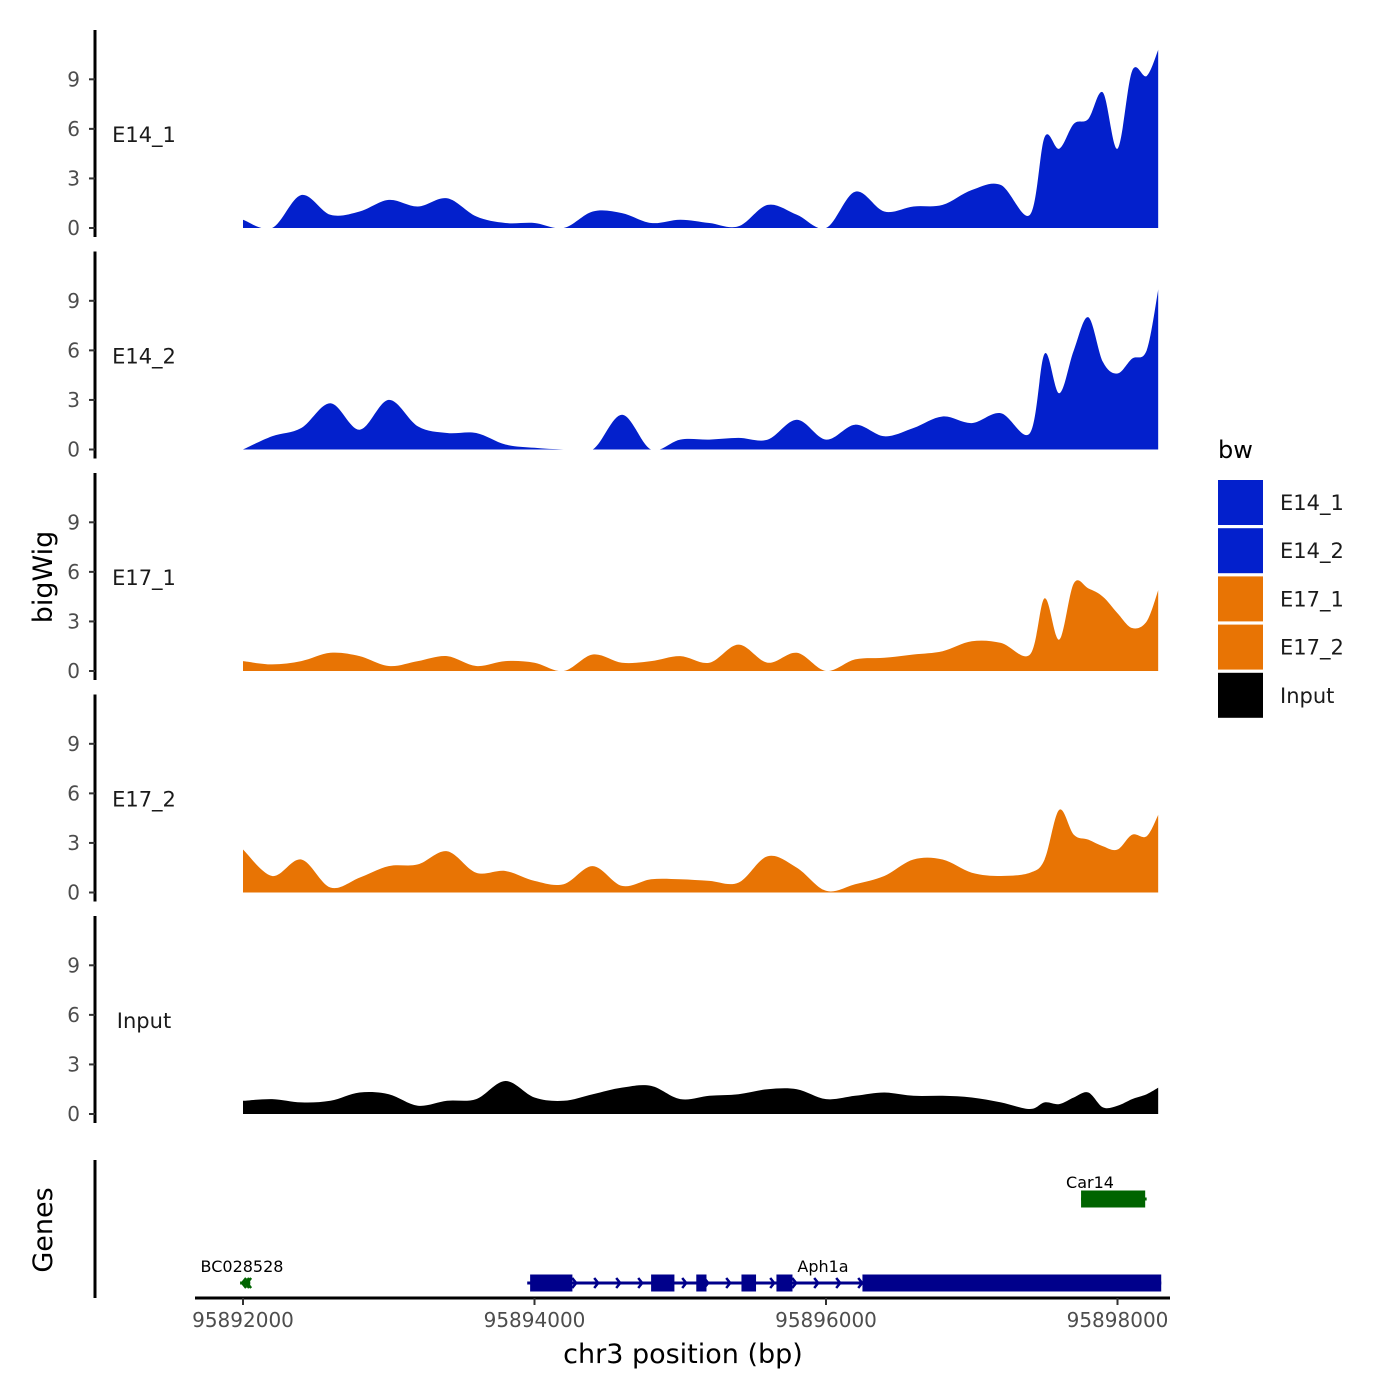  I want to click on x-tick-label: 95896000, so click(826, 1320).